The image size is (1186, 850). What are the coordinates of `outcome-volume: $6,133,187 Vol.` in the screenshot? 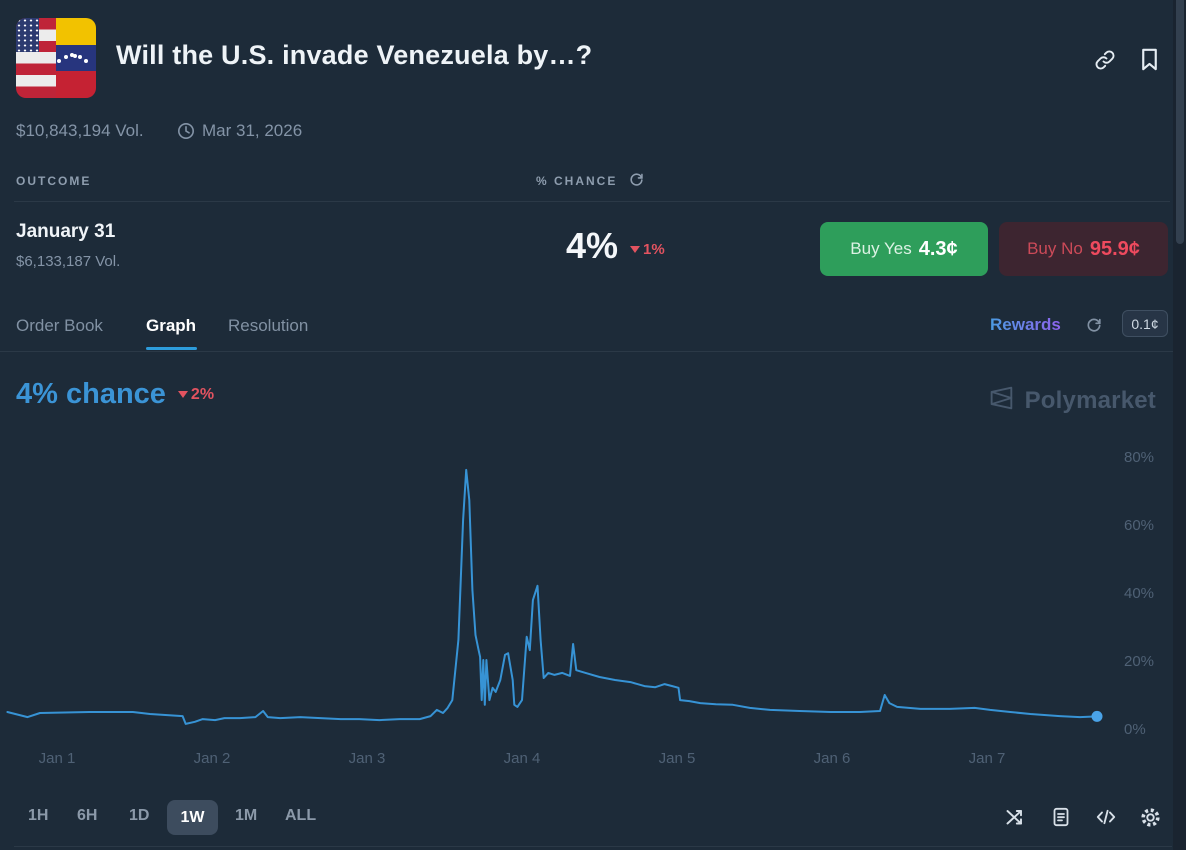 It's located at (68, 261).